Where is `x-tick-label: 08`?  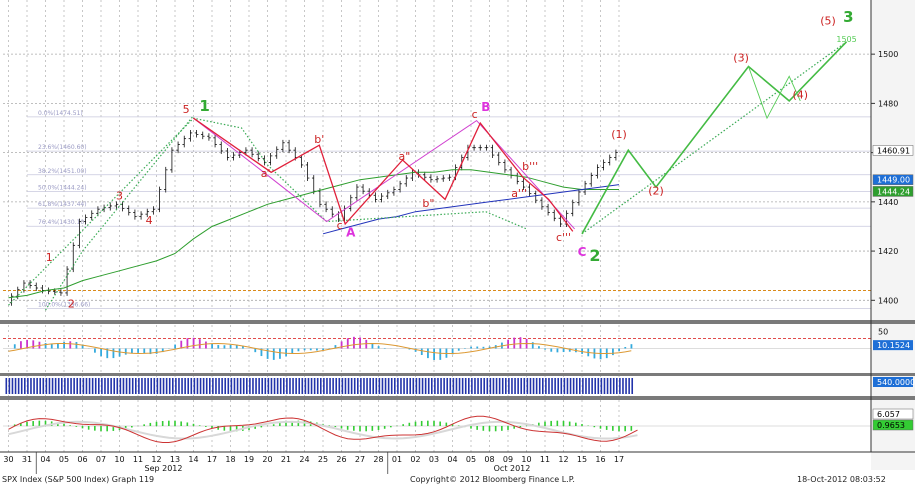
x-tick-label: 08 is located at coordinates (489, 459).